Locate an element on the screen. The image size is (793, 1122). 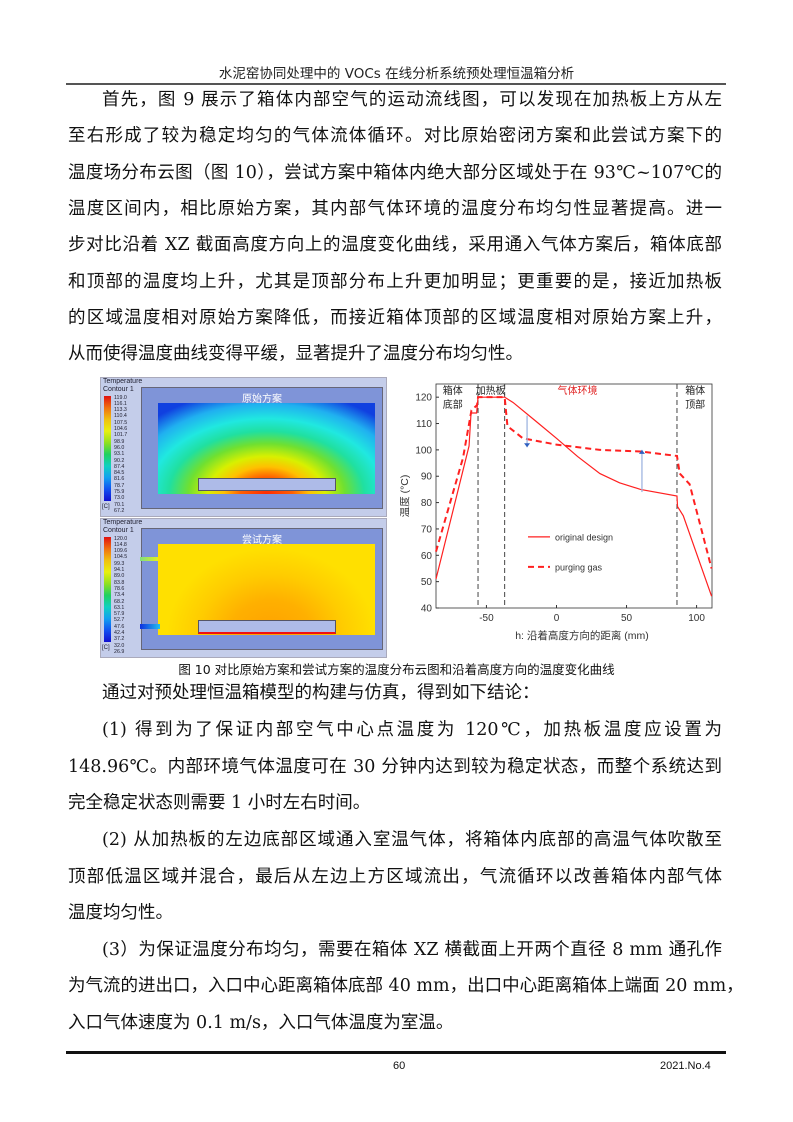
footer-rule is located at coordinates (396, 1052).